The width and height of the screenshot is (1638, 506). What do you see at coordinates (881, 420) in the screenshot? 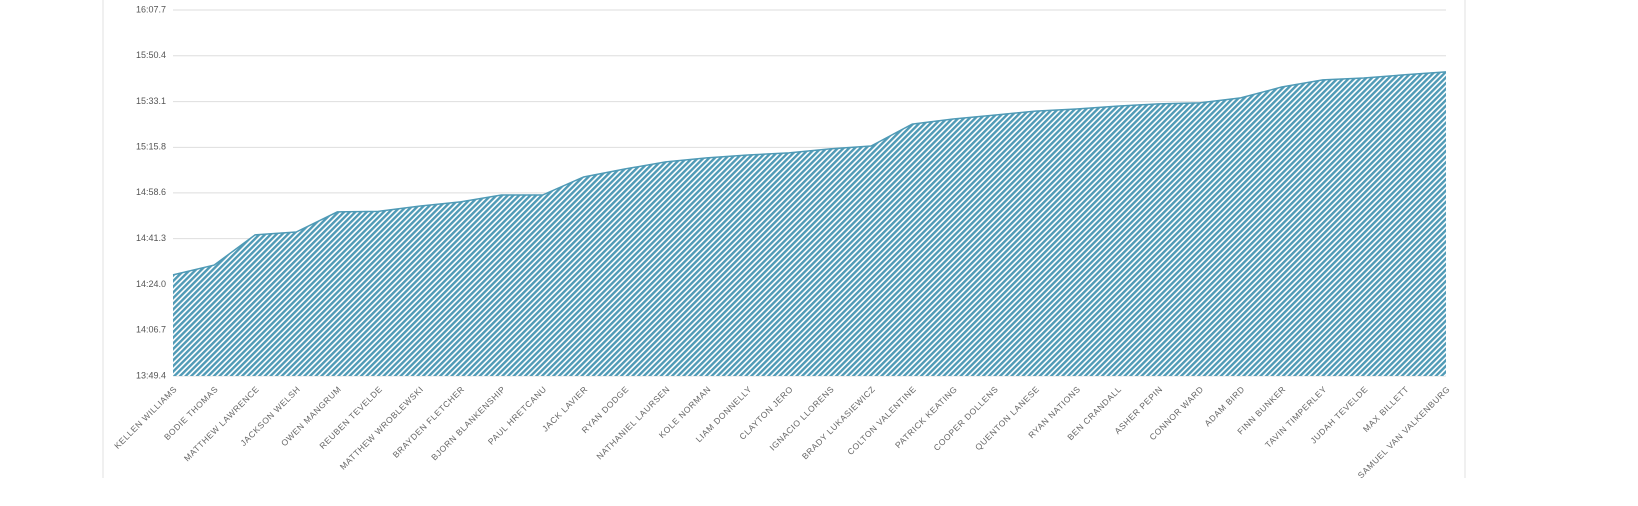
I see `x-tick-label: Colton Valentine` at bounding box center [881, 420].